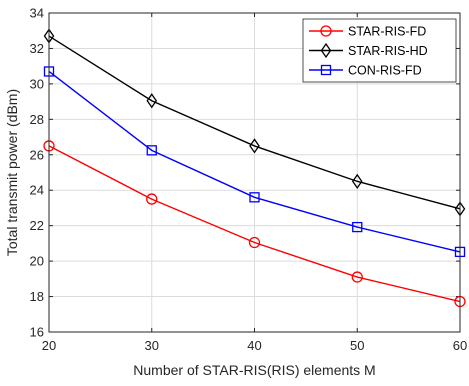 This screenshot has height=386, width=469. What do you see at coordinates (37, 119) in the screenshot?
I see `y-tick-label: 28` at bounding box center [37, 119].